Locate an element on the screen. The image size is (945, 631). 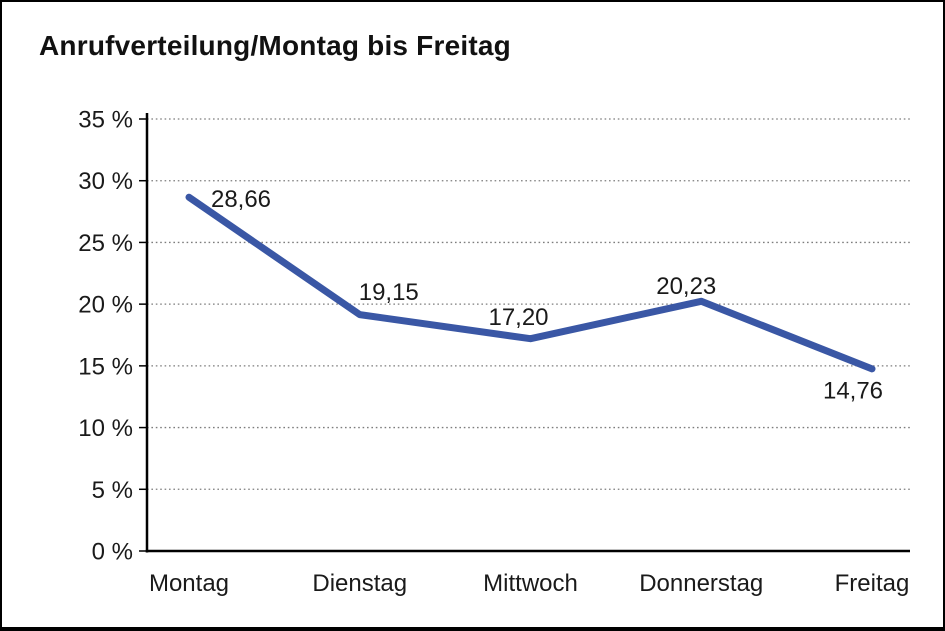
value-label: 14,76 is located at coordinates (853, 390).